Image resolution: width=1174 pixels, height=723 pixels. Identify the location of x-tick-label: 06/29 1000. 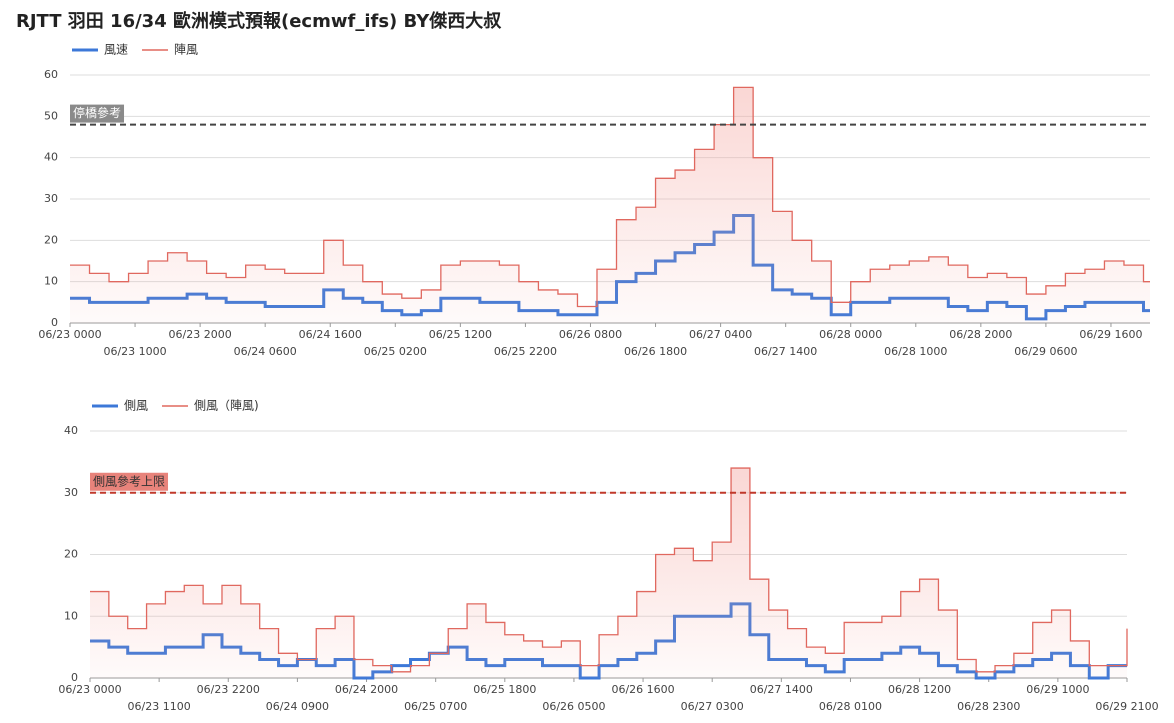
(1057, 689).